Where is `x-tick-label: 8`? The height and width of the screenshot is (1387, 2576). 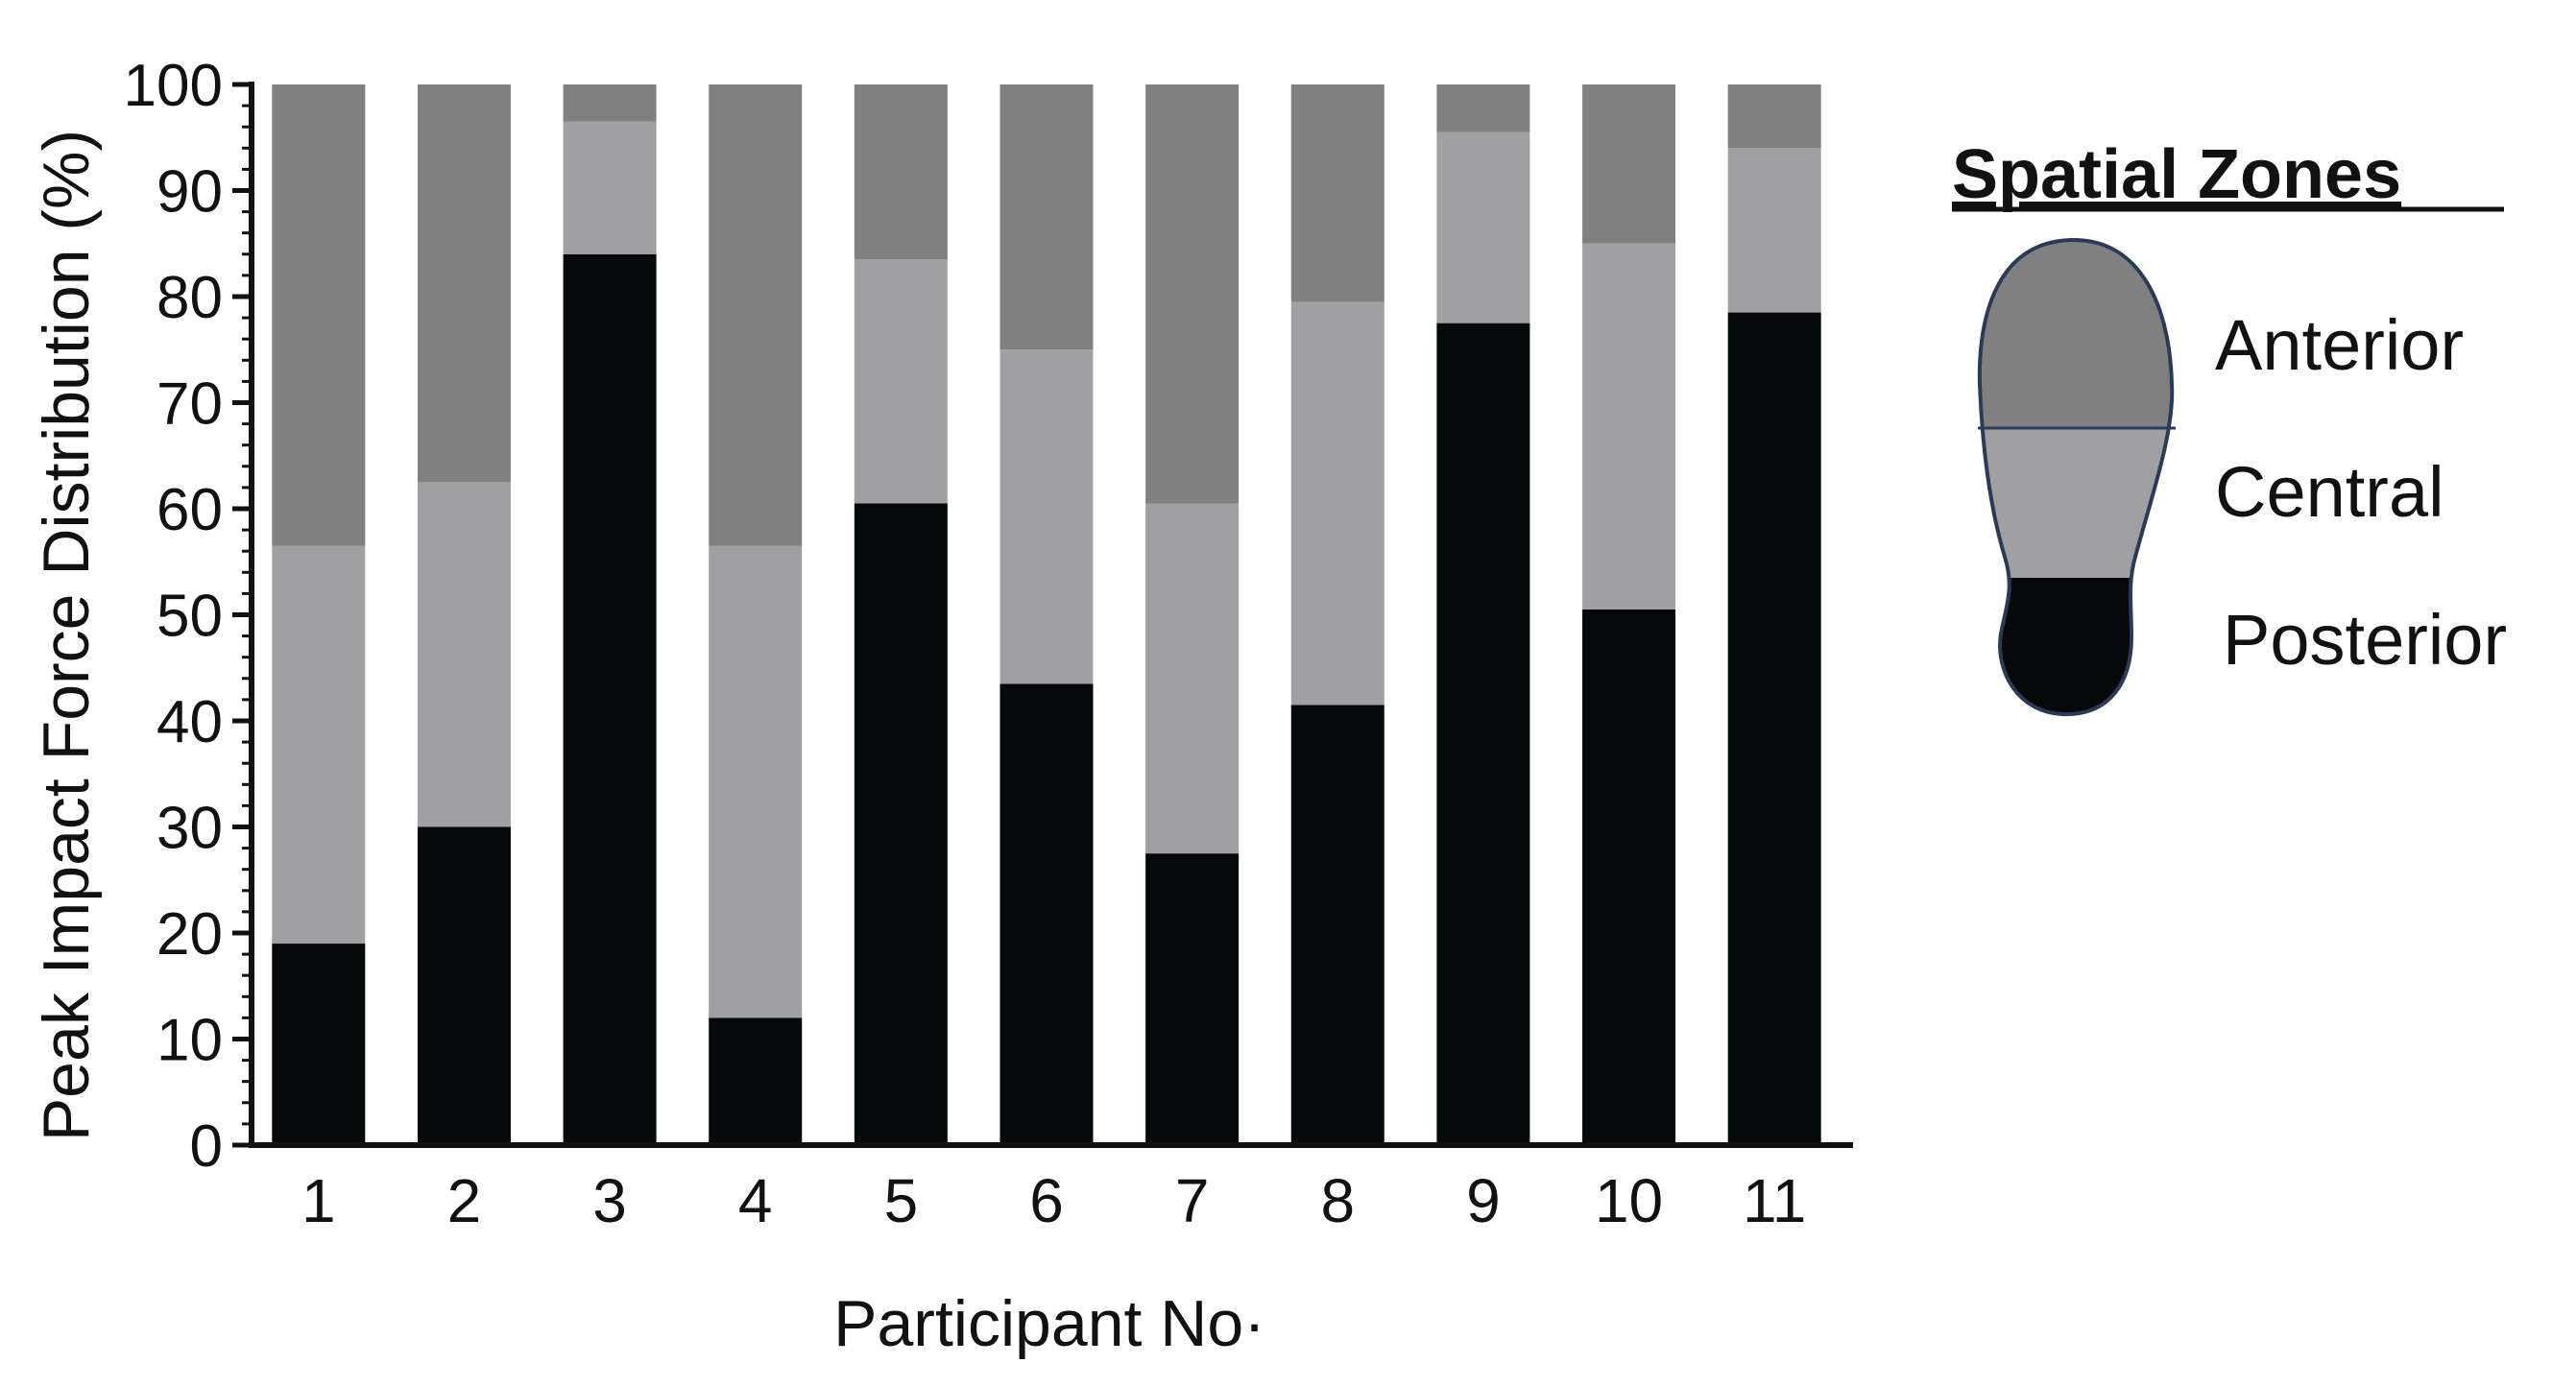 x-tick-label: 8 is located at coordinates (1337, 1200).